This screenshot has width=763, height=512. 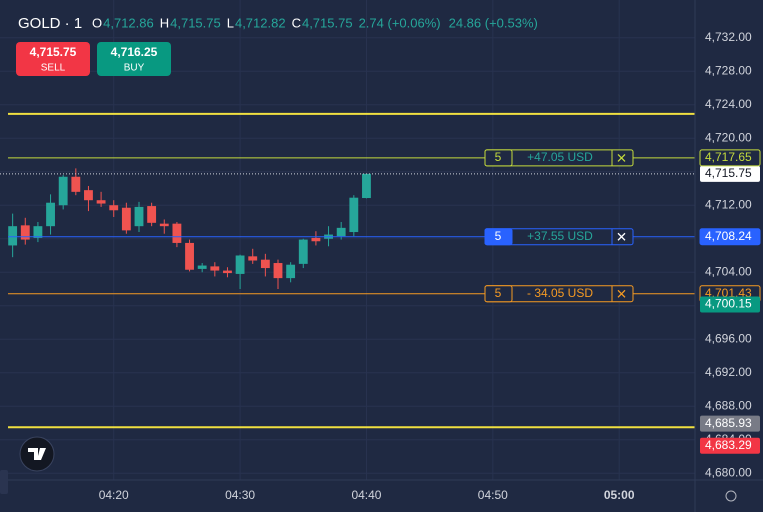 What do you see at coordinates (560, 157) in the screenshot?
I see `order-pnl: +47.05 USD` at bounding box center [560, 157].